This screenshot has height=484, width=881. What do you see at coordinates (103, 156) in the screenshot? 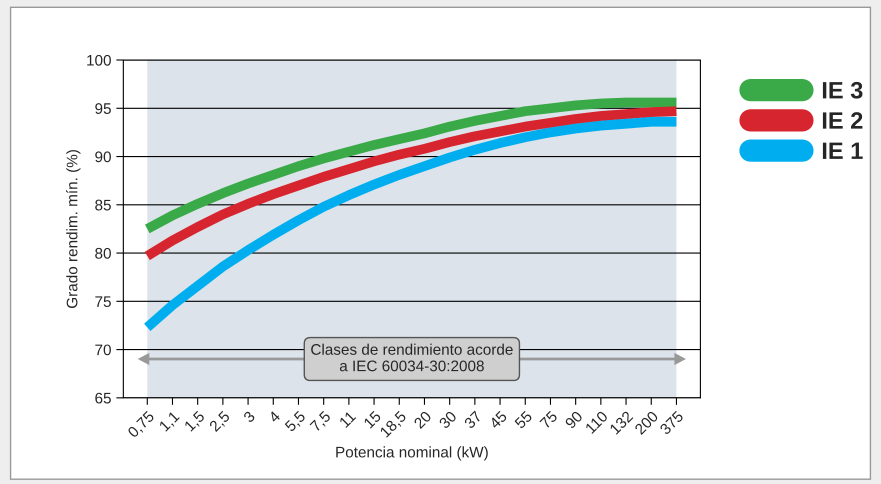
I see `y-tick-label: 90` at bounding box center [103, 156].